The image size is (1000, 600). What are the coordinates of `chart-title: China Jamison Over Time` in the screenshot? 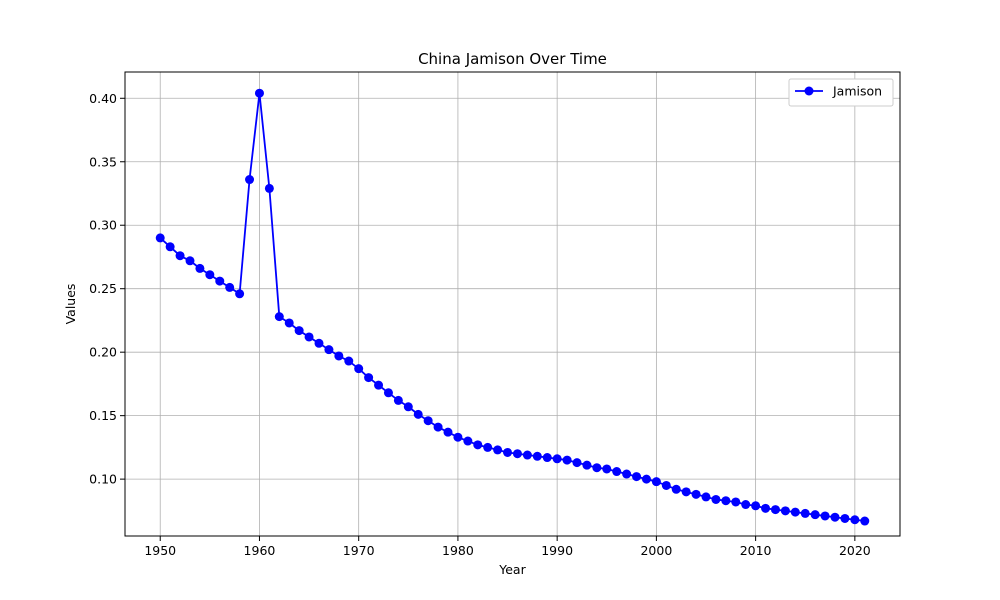 It's located at (512, 59).